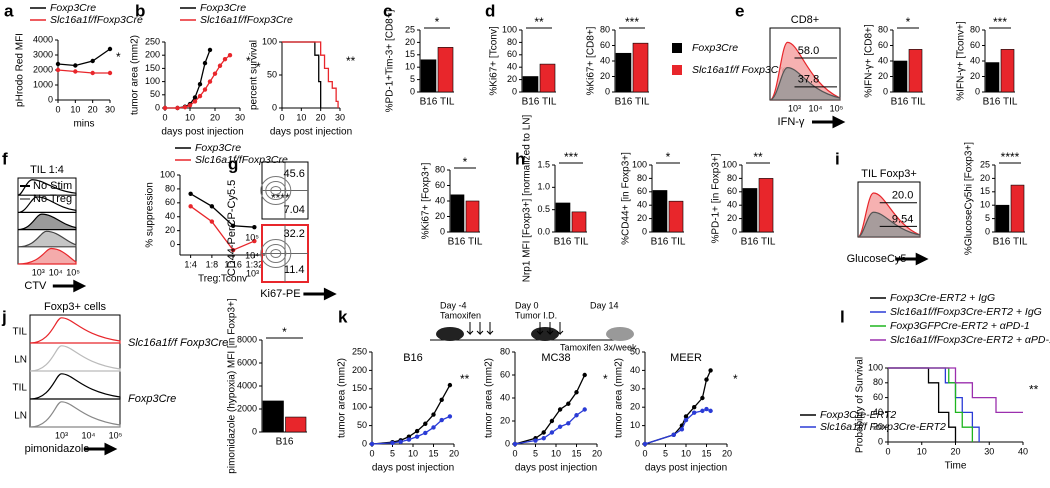  I want to click on legend-label: Slc16a1f/f Foxp3Cre-ERT2, so click(883, 427).